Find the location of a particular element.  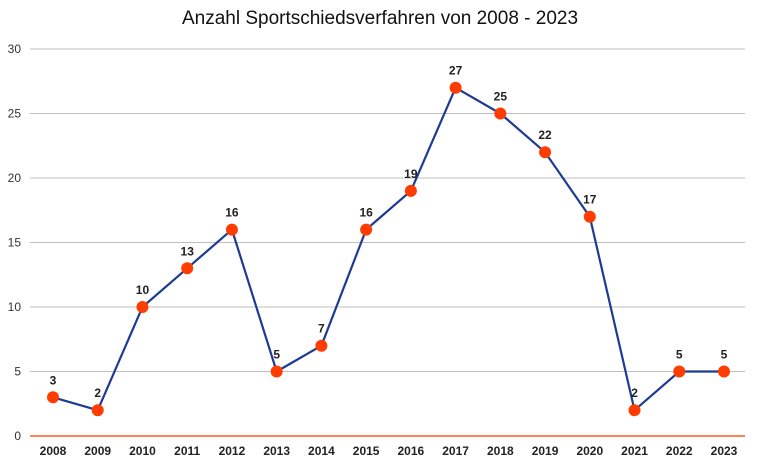

x-tick-label: 2021 is located at coordinates (634, 451).